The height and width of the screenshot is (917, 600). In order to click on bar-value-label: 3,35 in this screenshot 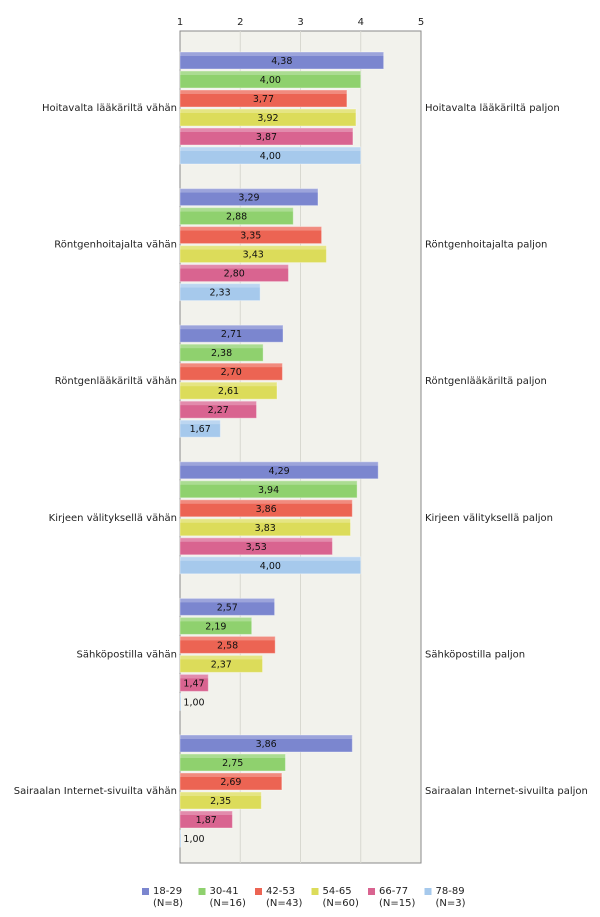, I will do `click(250, 236)`.